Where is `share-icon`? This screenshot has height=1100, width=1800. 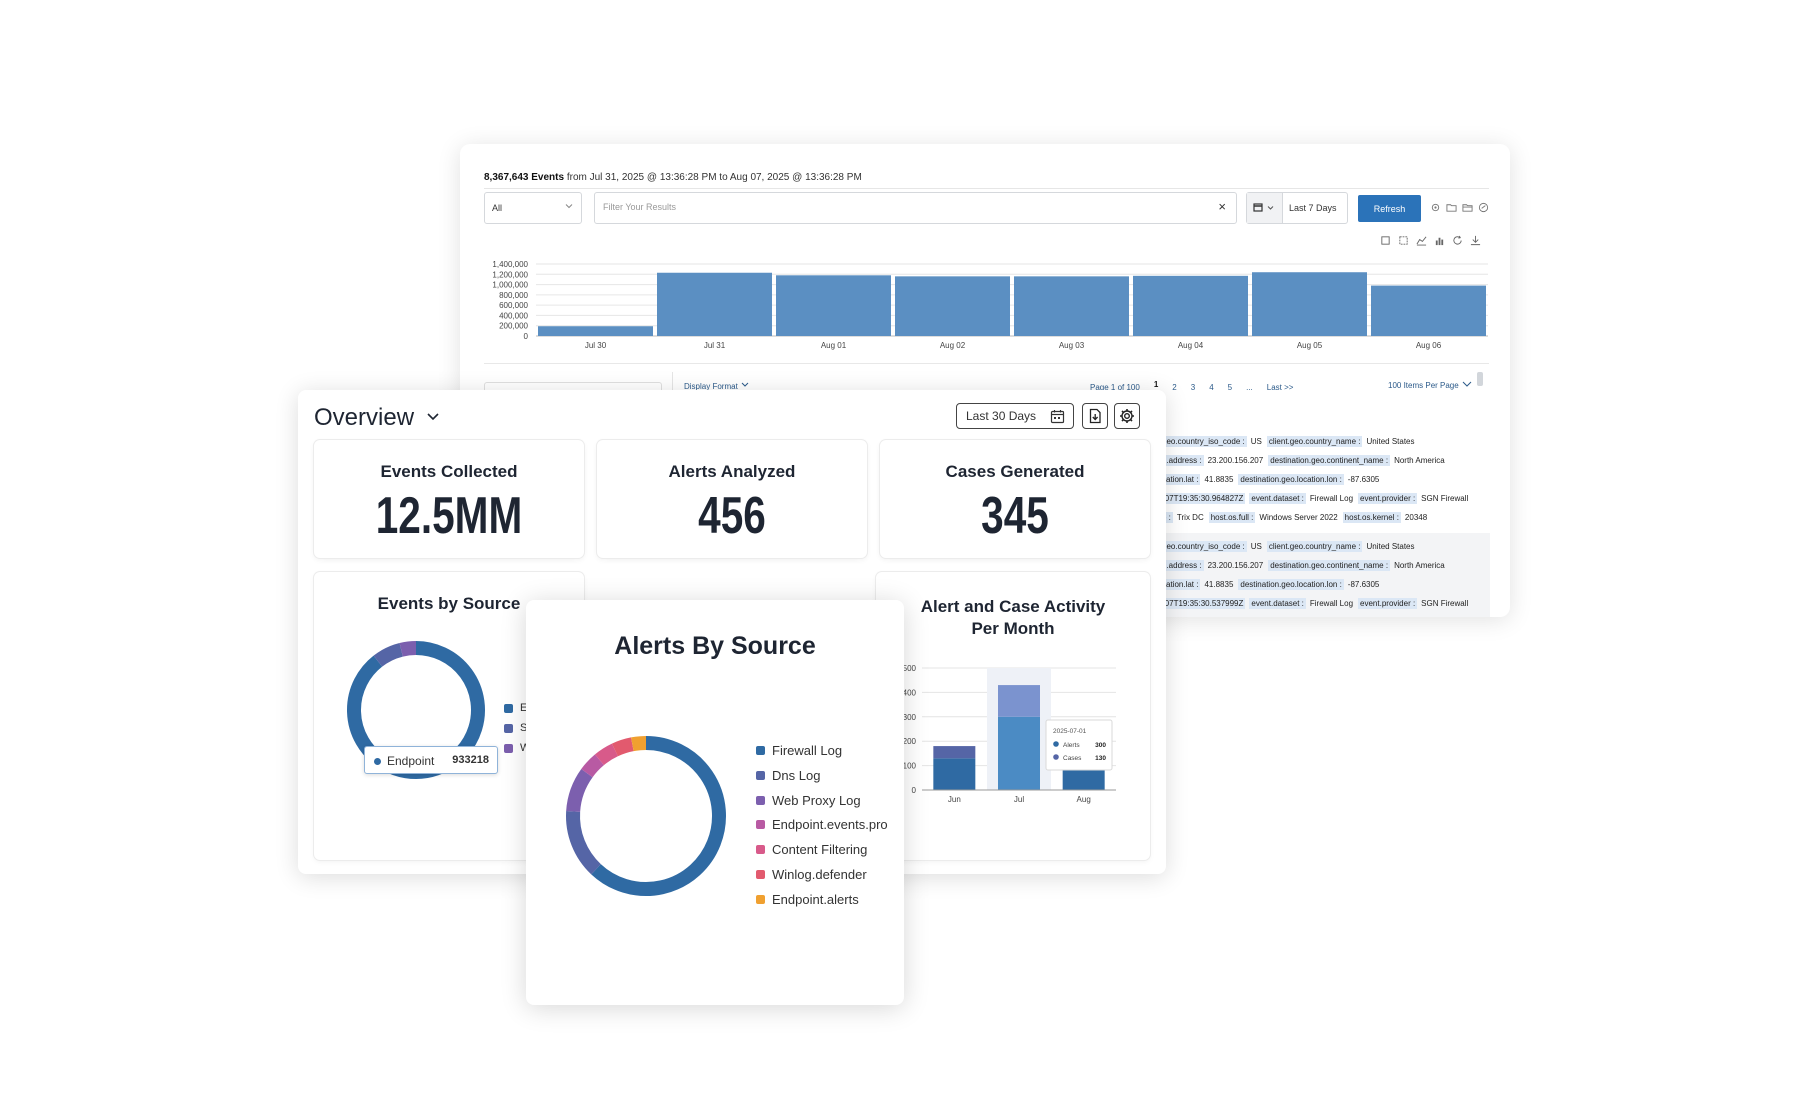 share-icon is located at coordinates (1483, 207).